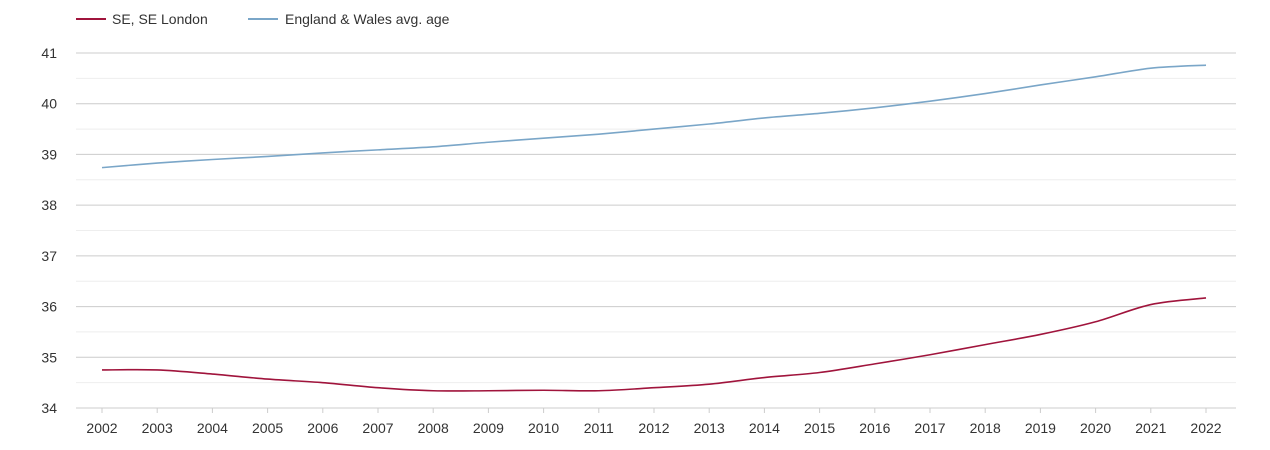 This screenshot has height=450, width=1270. Describe the element at coordinates (49, 230) in the screenshot. I see `y-axis: 34 35 36 37 38 39 40 41` at that location.